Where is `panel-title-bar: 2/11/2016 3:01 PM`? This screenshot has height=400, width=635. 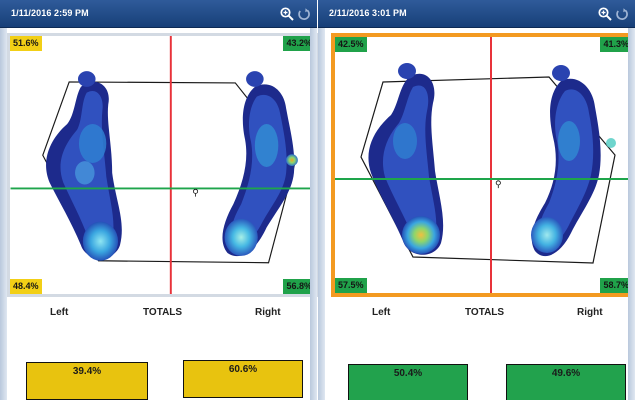 panel-title-bar: 2/11/2016 3:01 PM is located at coordinates (476, 14).